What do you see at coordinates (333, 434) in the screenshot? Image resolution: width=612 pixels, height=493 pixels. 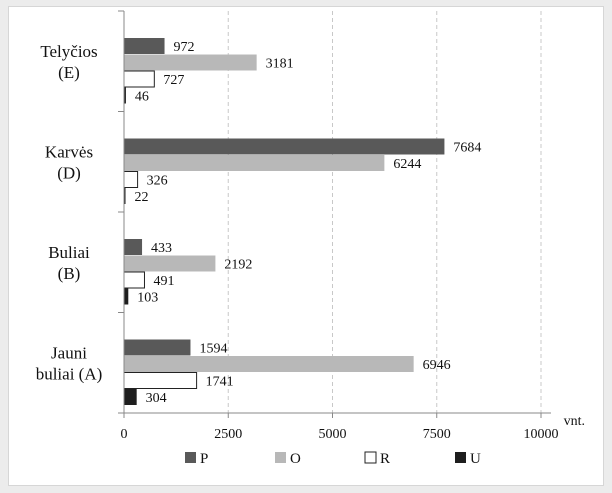 I see `x-tick-label: 5000` at bounding box center [333, 434].